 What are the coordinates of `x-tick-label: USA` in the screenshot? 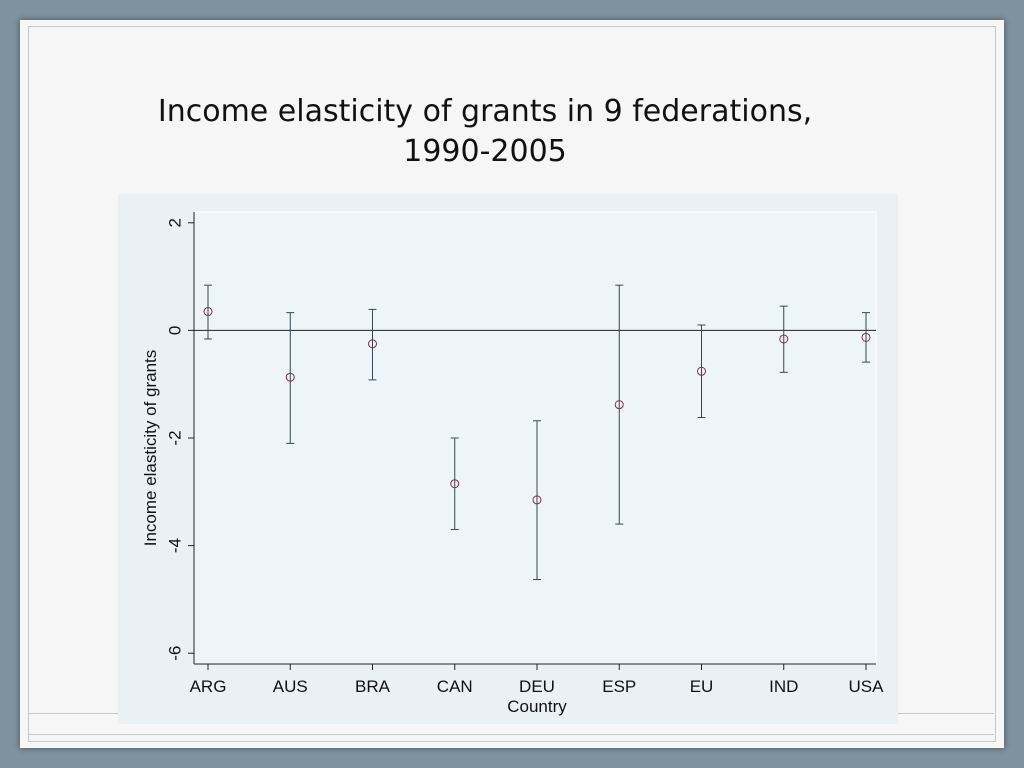 It's located at (867, 686).